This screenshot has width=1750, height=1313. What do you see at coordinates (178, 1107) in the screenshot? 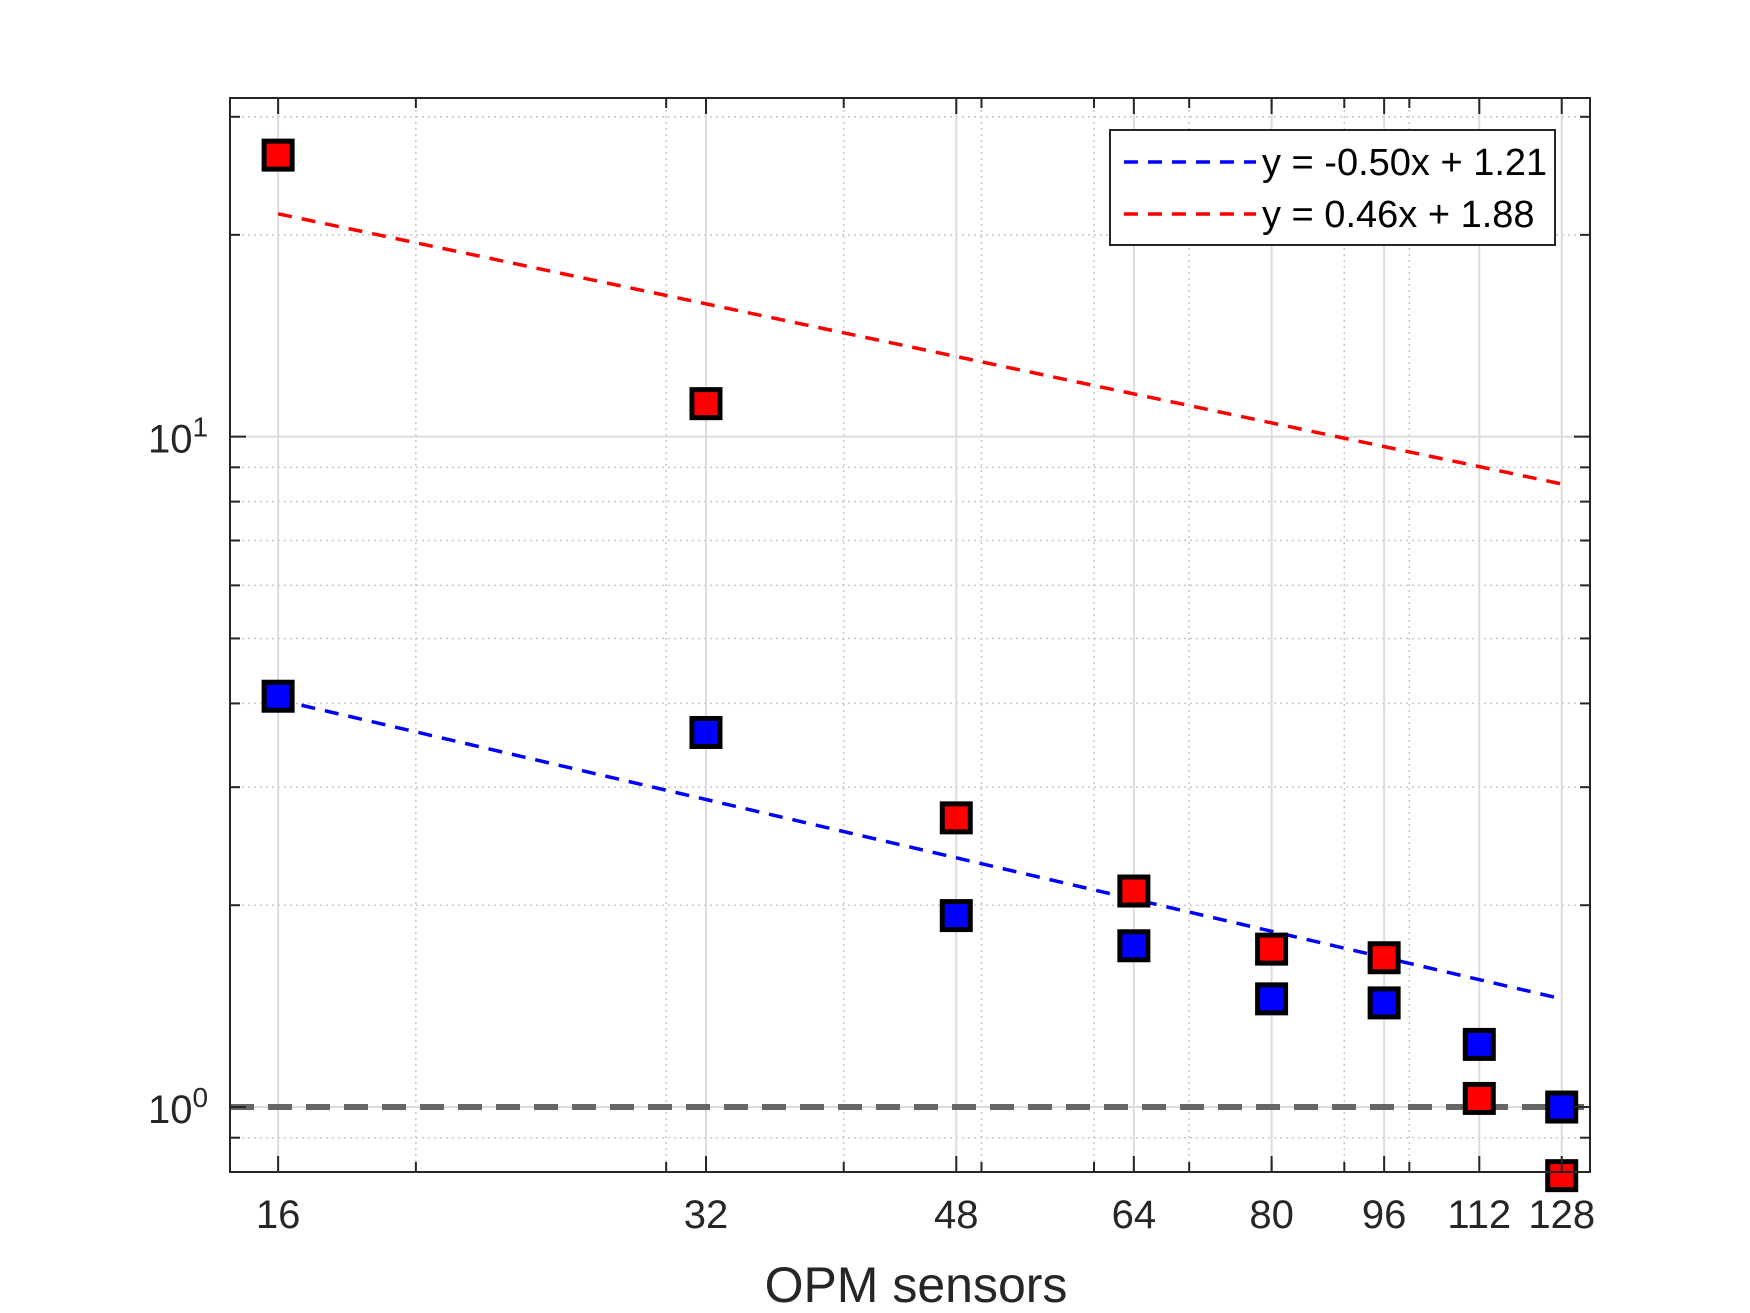
I see `y-tick-label: 10⁰` at bounding box center [178, 1107].